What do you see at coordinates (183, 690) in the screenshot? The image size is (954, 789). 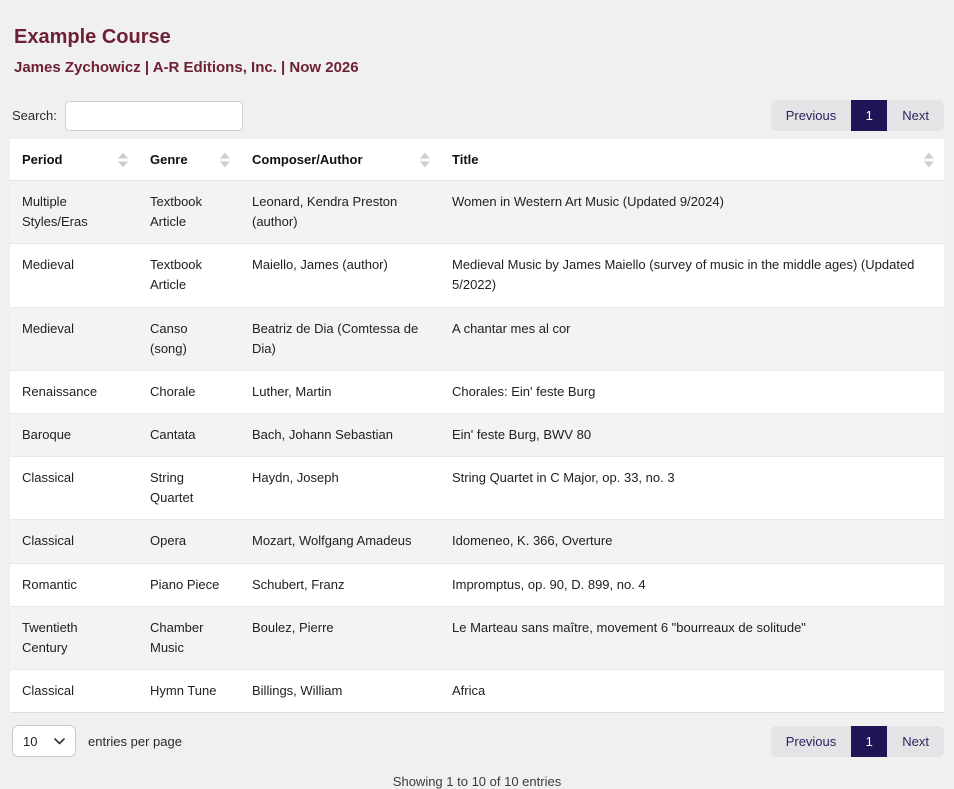 I see `cell-genre: Hymn Tune` at bounding box center [183, 690].